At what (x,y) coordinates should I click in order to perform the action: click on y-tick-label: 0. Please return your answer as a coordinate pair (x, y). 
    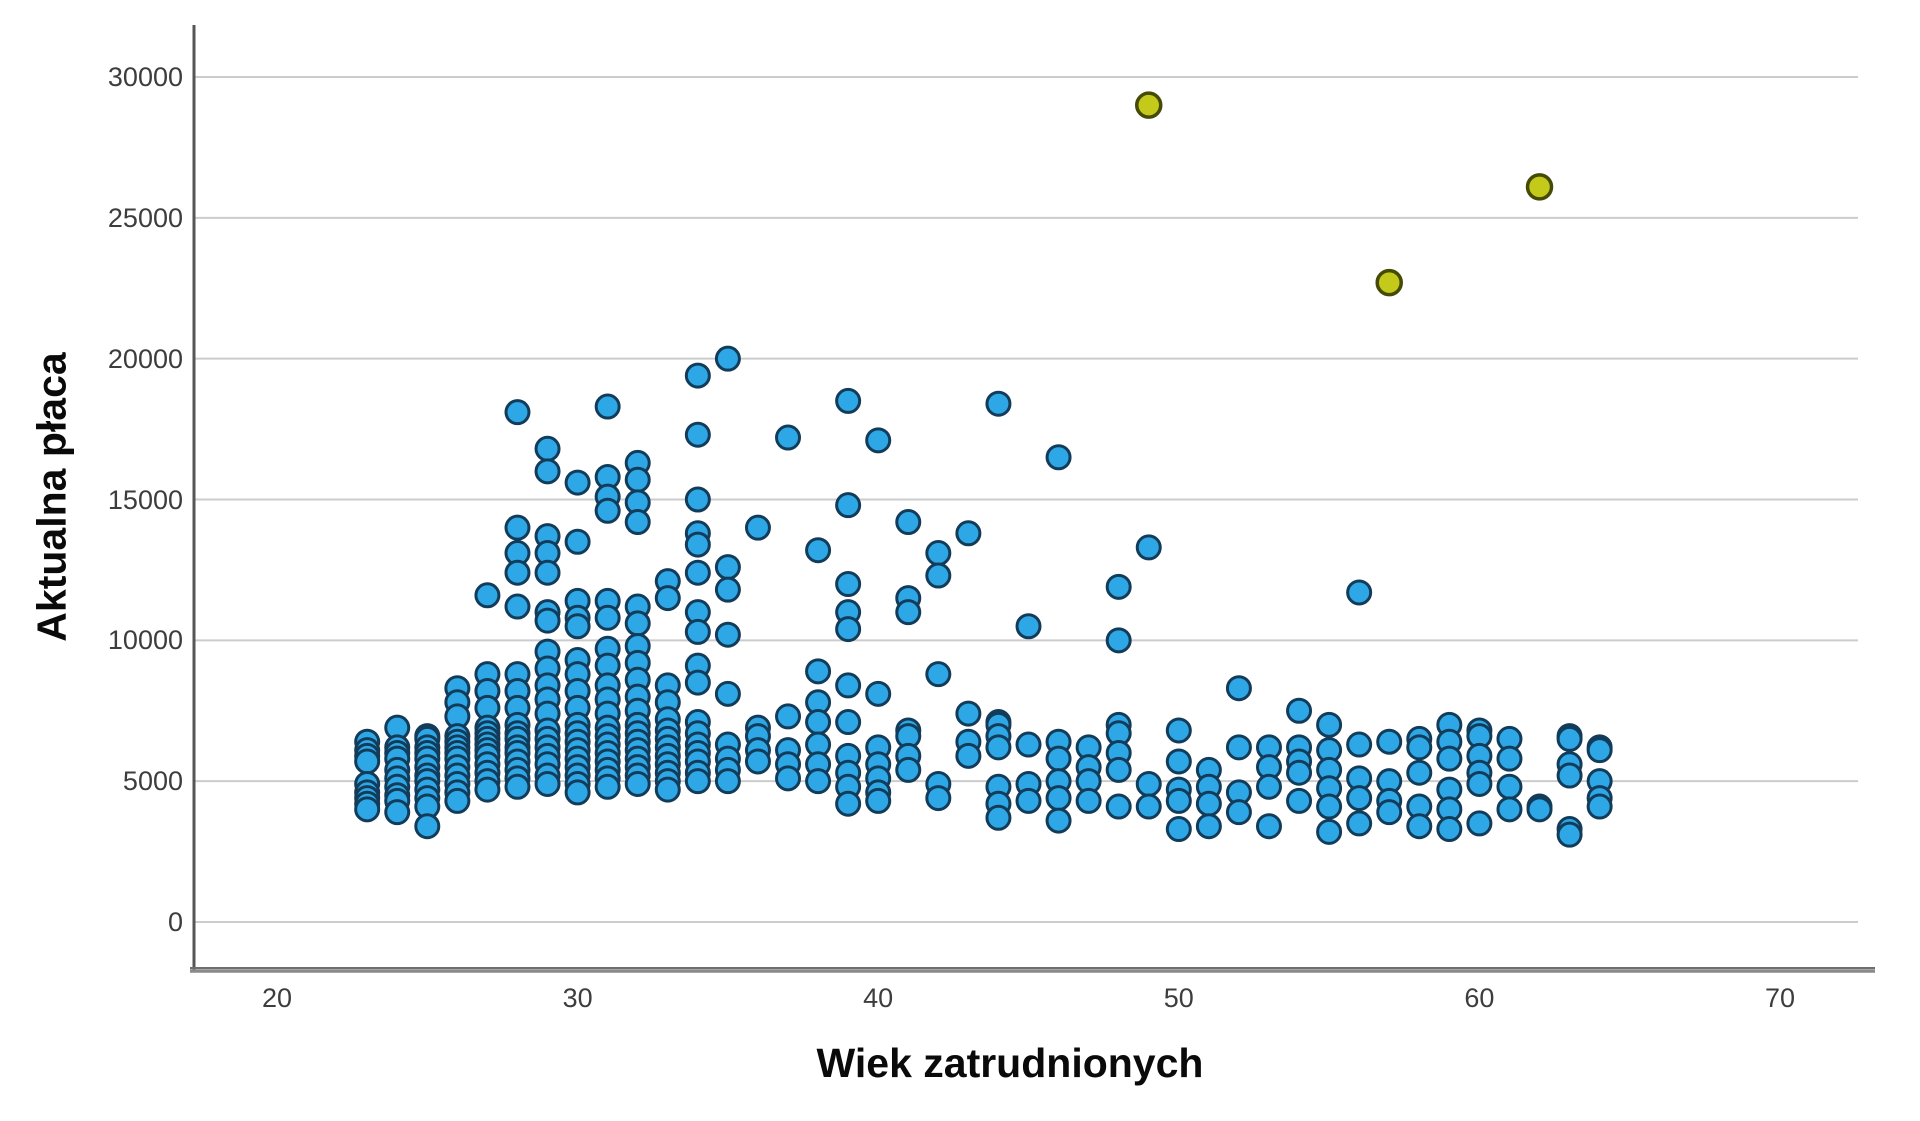
    Looking at the image, I should click on (175, 922).